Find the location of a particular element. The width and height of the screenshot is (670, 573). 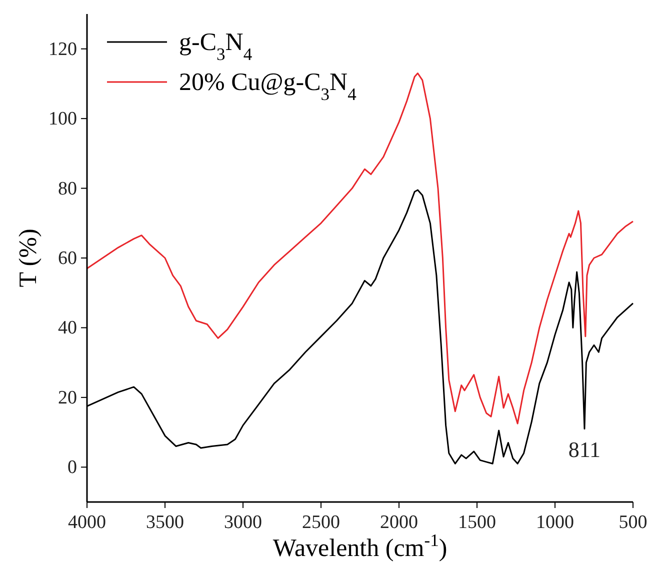

x-tick-label: 1500 is located at coordinates (477, 522).